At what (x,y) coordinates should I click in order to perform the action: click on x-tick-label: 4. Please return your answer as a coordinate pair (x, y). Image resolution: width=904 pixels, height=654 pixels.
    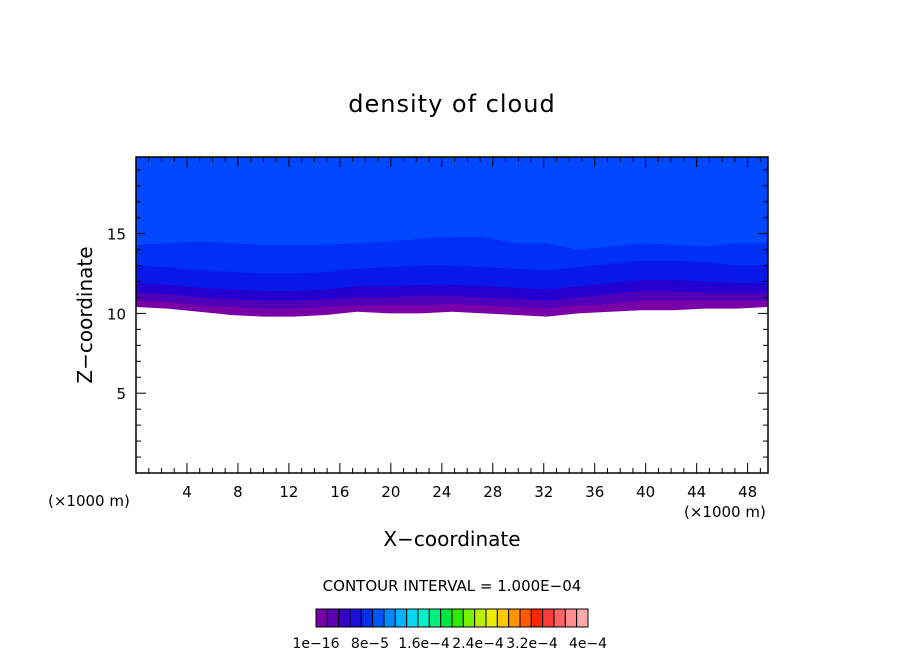
    Looking at the image, I should click on (187, 492).